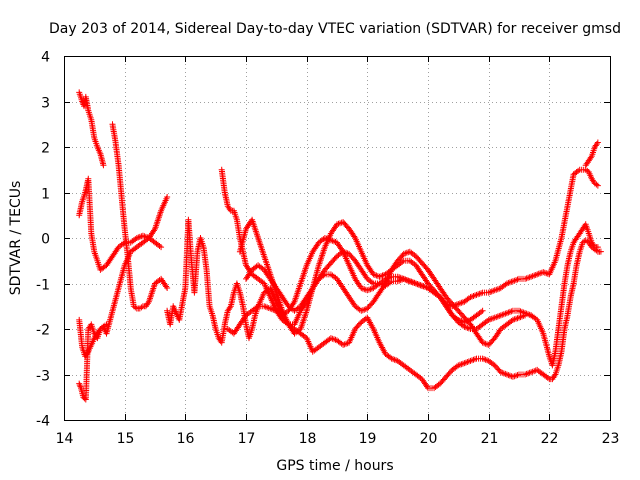 The image size is (640, 480). Describe the element at coordinates (140, 216) in the screenshot. I see `series-track-b` at that location.